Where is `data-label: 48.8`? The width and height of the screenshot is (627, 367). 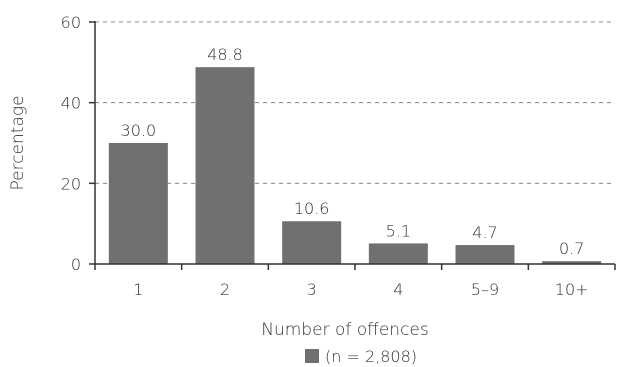 data-label: 48.8 is located at coordinates (225, 54).